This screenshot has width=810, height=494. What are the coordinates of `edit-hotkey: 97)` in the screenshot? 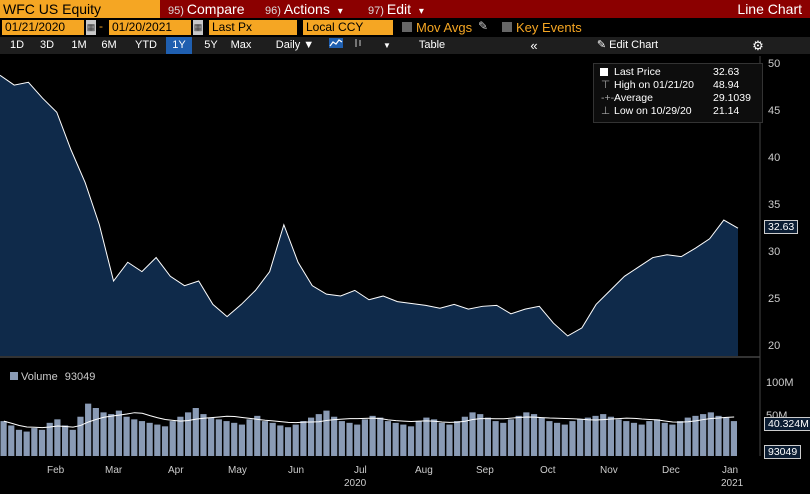 It's located at (376, 11).